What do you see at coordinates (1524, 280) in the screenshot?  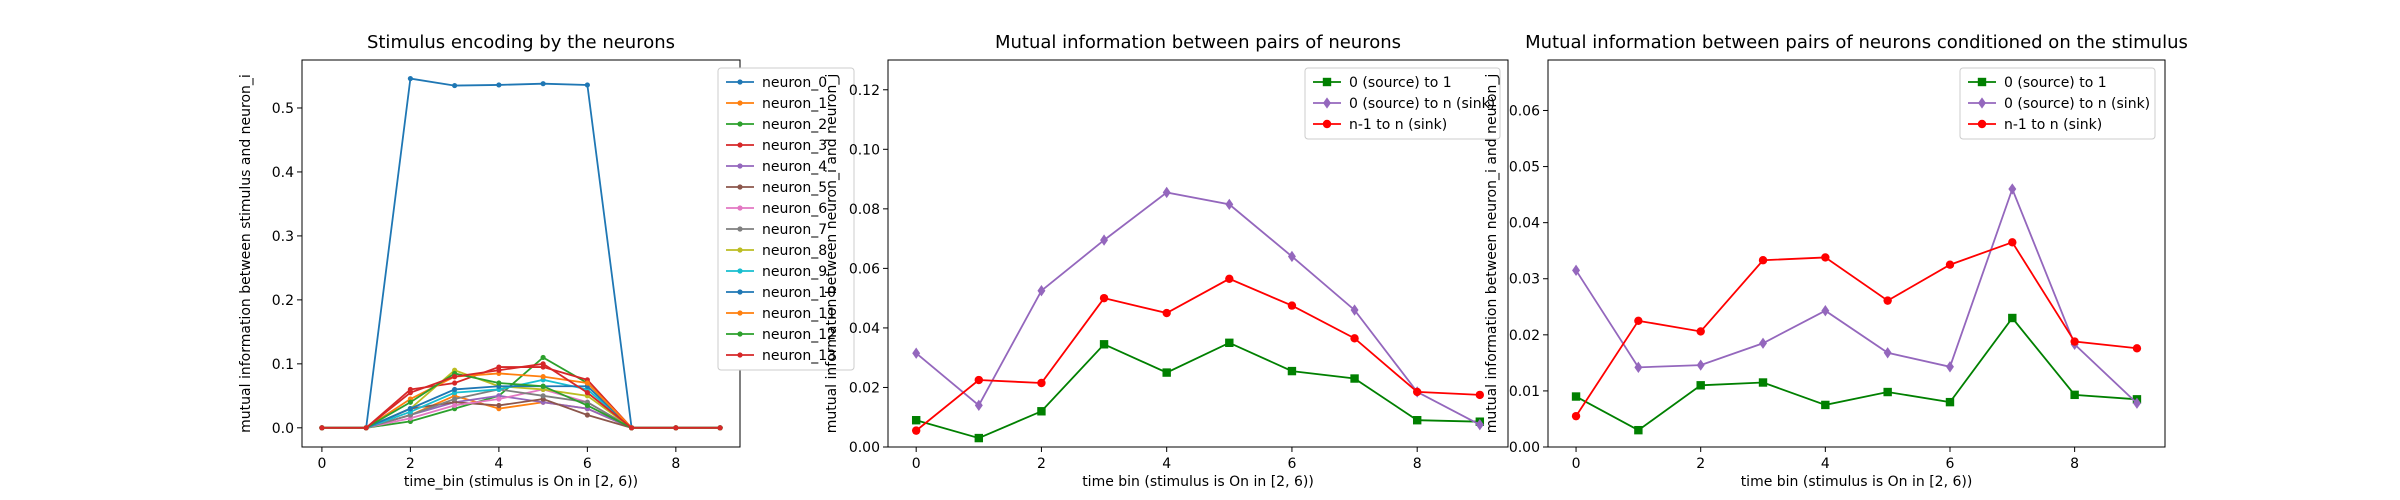 I see `y-tick-label: 0.03` at bounding box center [1524, 280].